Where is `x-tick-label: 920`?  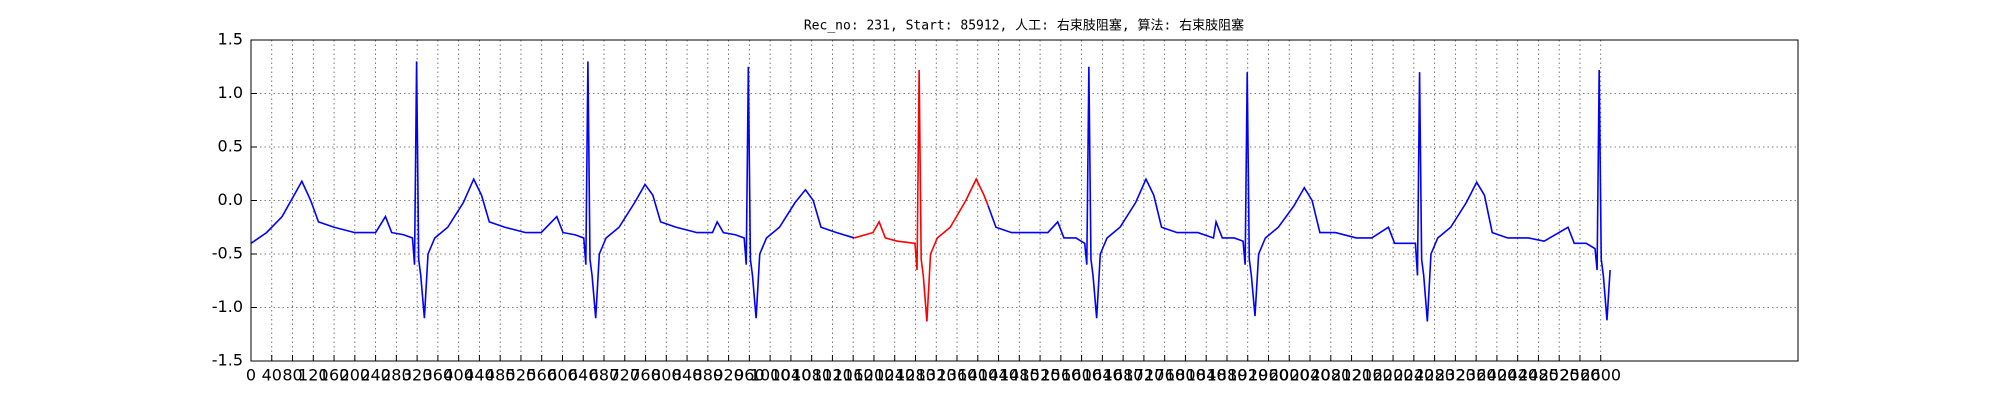
x-tick-label: 920 is located at coordinates (728, 375).